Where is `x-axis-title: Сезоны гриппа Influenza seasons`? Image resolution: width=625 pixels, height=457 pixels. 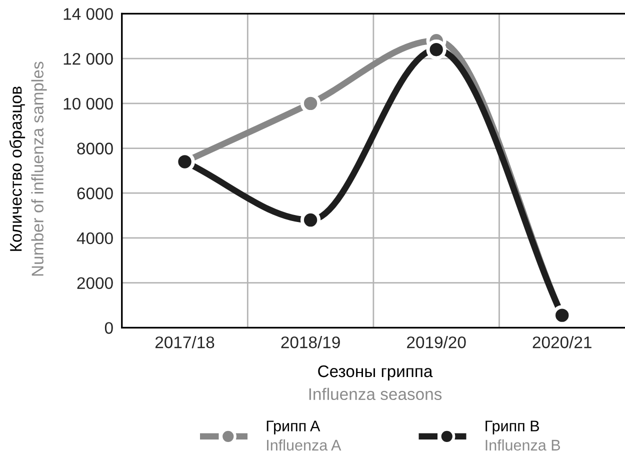
x-axis-title: Сезоны гриппа Influenza seasons is located at coordinates (375, 382).